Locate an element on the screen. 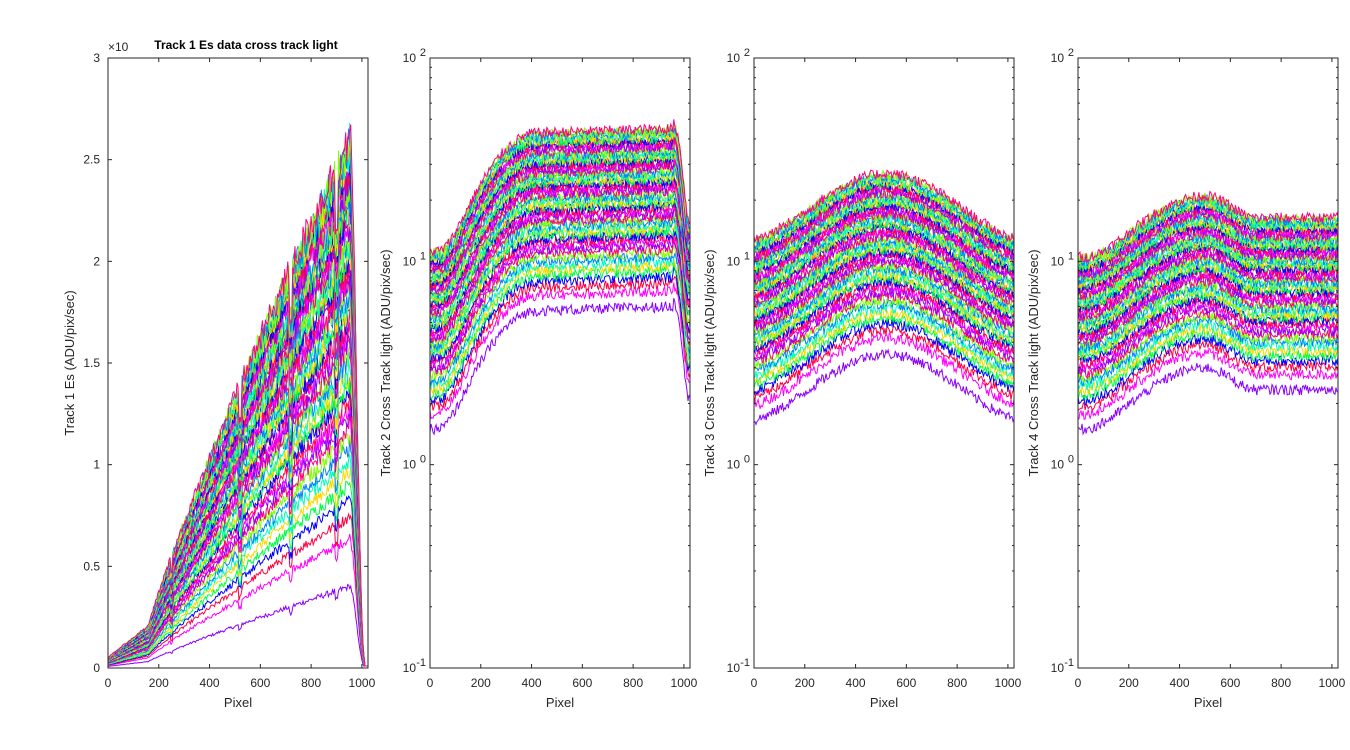  y-tick-label: 1.5 is located at coordinates (91, 363).